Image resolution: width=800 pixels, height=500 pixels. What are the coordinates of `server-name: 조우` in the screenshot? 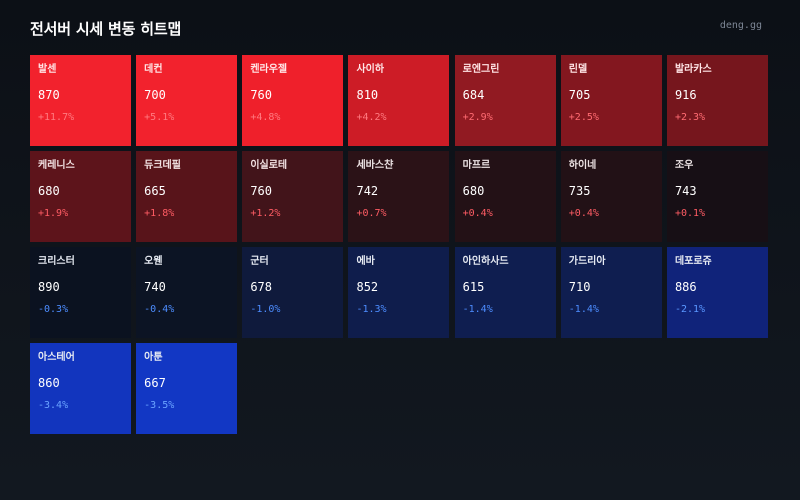 It's located at (684, 165).